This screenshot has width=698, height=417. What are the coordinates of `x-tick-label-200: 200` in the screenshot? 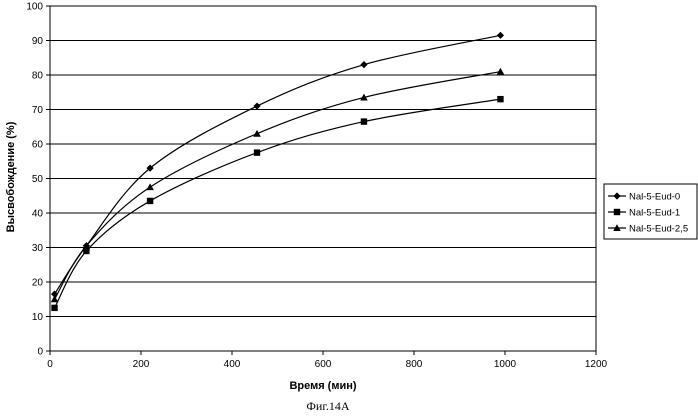 It's located at (141, 364).